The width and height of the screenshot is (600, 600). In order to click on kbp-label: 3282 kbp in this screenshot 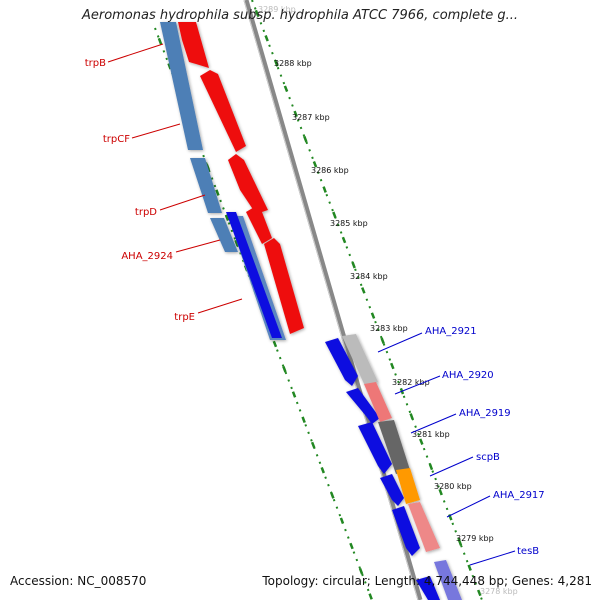, I will do `click(411, 382)`.